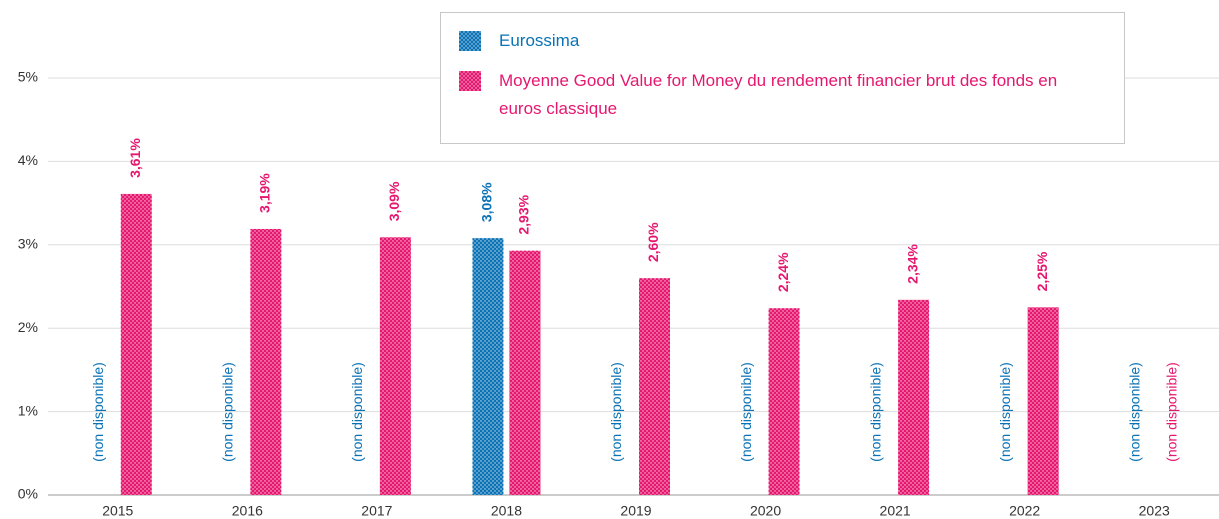 The image size is (1219, 519). What do you see at coordinates (247, 511) in the screenshot?
I see `x-tick-label: 2016` at bounding box center [247, 511].